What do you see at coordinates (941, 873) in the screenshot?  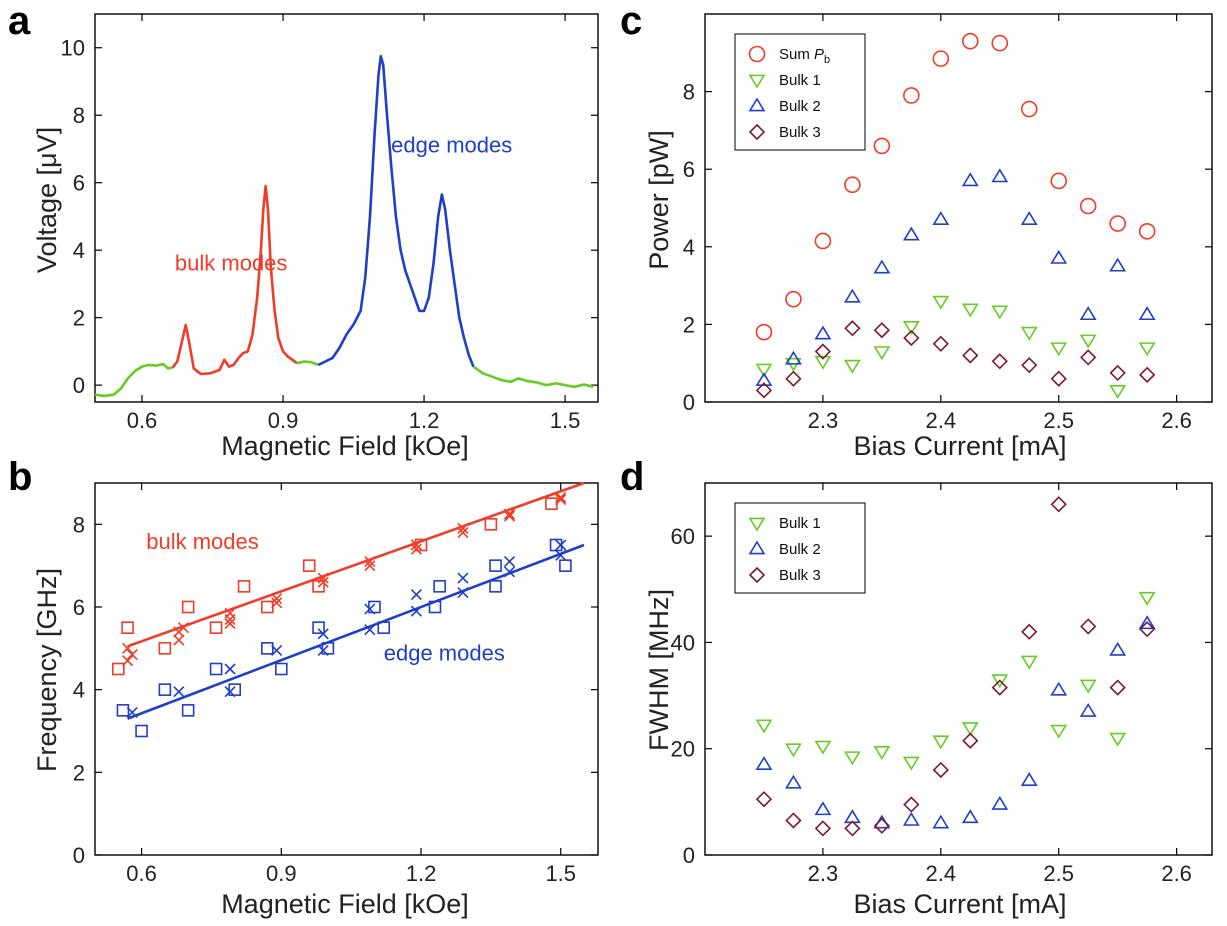 I see `panel-d-xtick-label: 2.4` at bounding box center [941, 873].